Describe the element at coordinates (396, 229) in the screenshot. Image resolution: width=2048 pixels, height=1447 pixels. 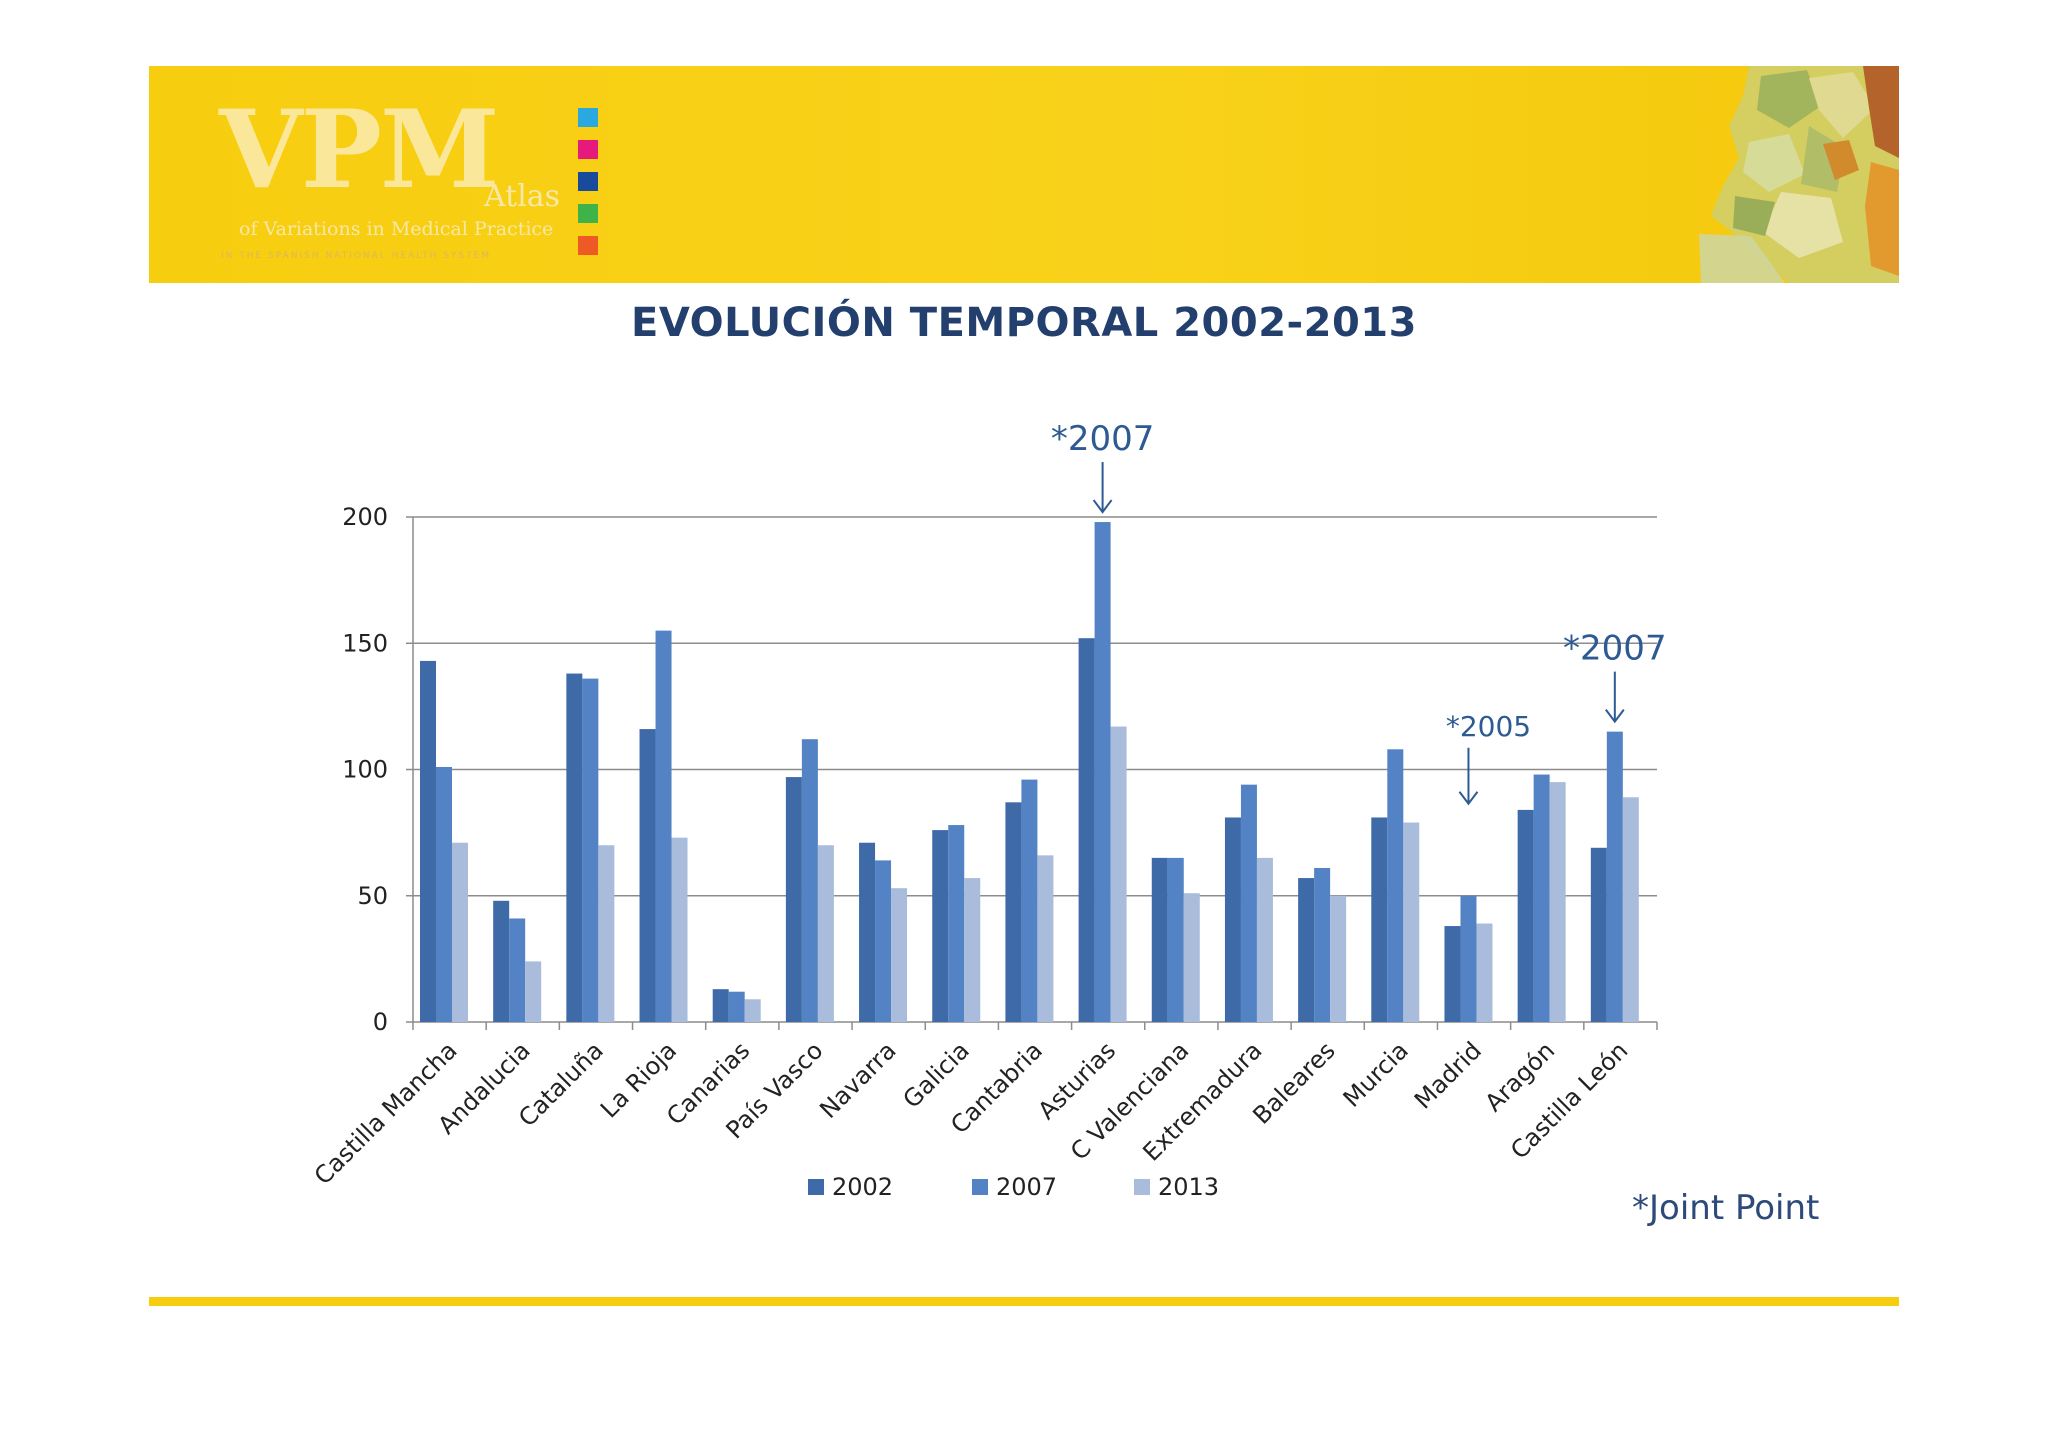
I see `logo-subtitle: of Variations in Medical Practice` at that location.